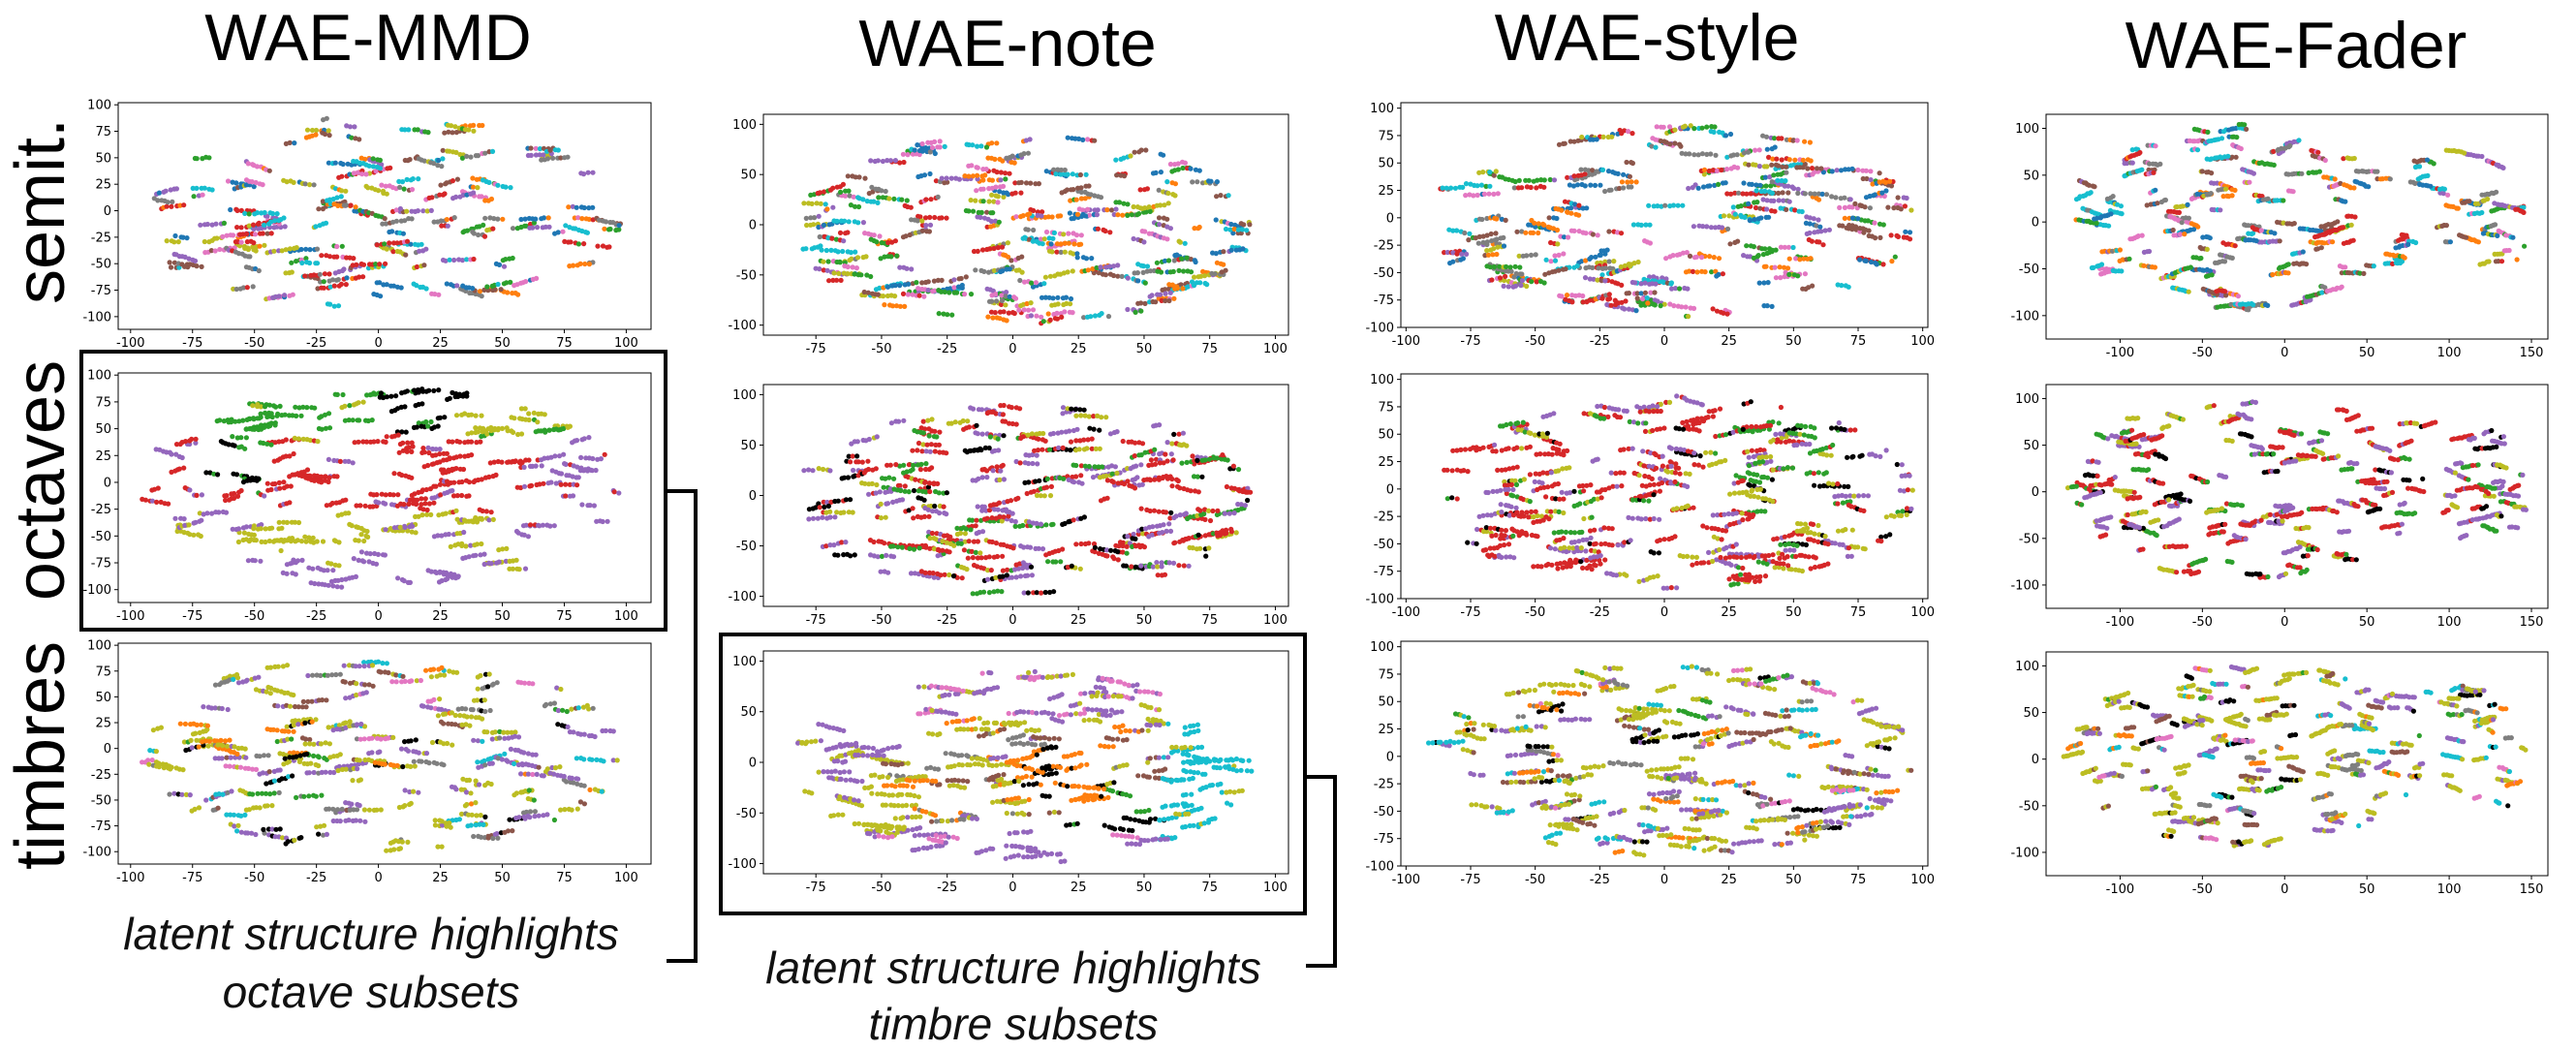 The height and width of the screenshot is (1051, 2576). Describe the element at coordinates (1379, 329) in the screenshot. I see `y-tick-label: -100` at that location.